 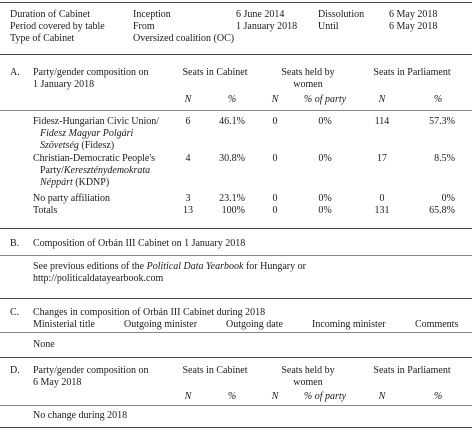 What do you see at coordinates (308, 84) in the screenshot?
I see `col-women-header-2: women` at bounding box center [308, 84].